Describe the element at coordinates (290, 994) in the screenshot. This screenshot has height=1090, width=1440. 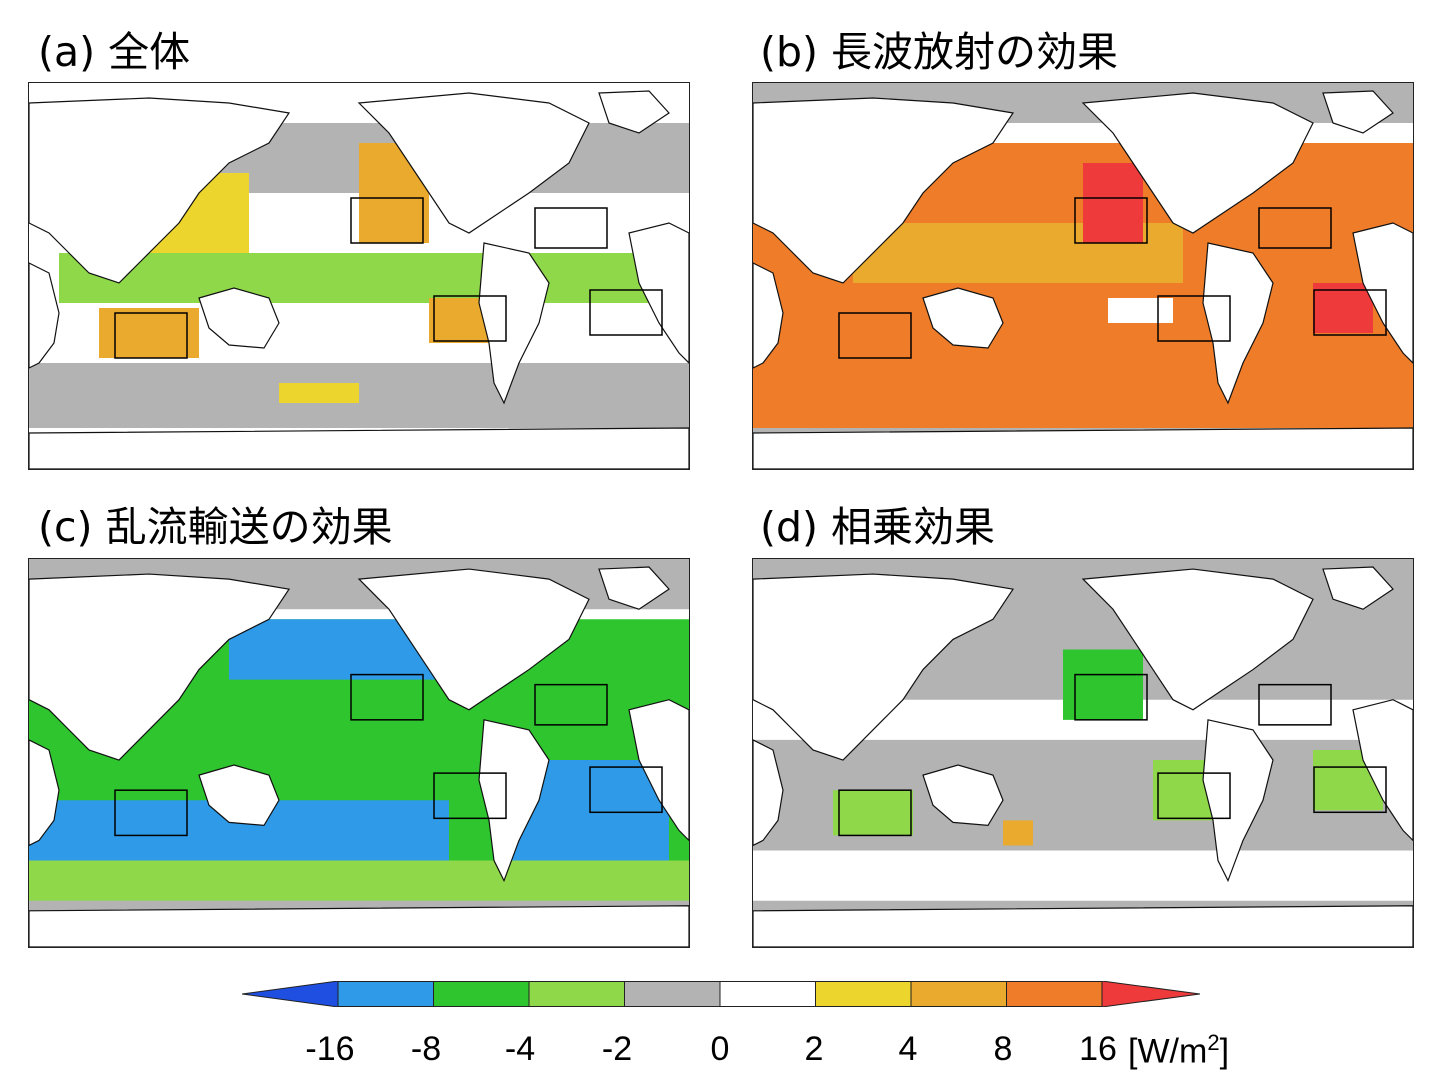
I see `colorbar-extend-left` at that location.